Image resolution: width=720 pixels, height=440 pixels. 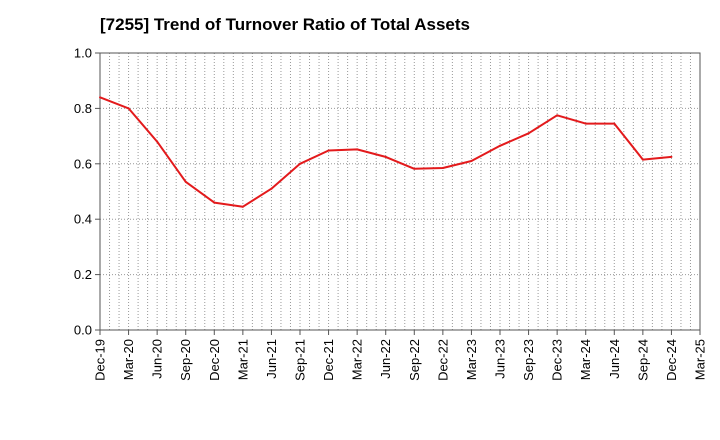 I want to click on x-tick-label: Dec-21, so click(x=328, y=360).